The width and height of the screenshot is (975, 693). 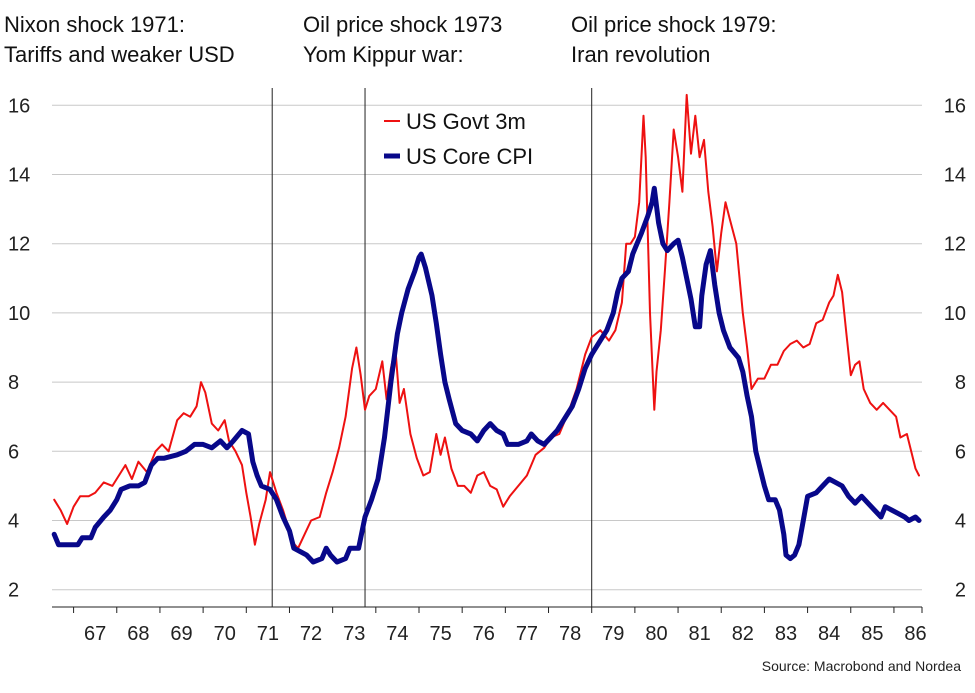 What do you see at coordinates (955, 314) in the screenshot?
I see `y-tick-label-right: 10` at bounding box center [955, 314].